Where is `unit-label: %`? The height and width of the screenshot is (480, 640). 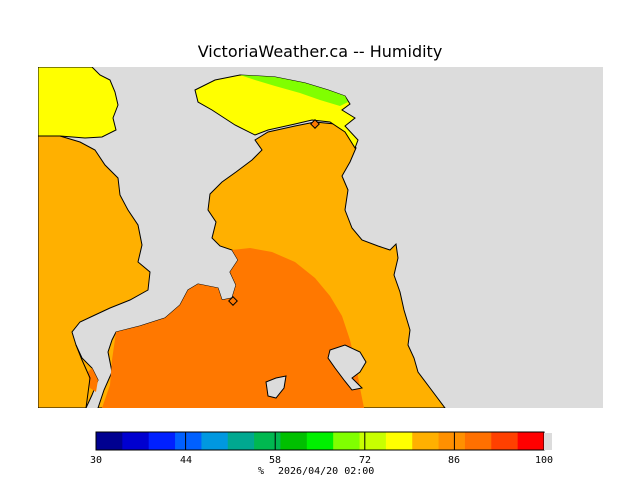
unit-label: % is located at coordinates (261, 471).